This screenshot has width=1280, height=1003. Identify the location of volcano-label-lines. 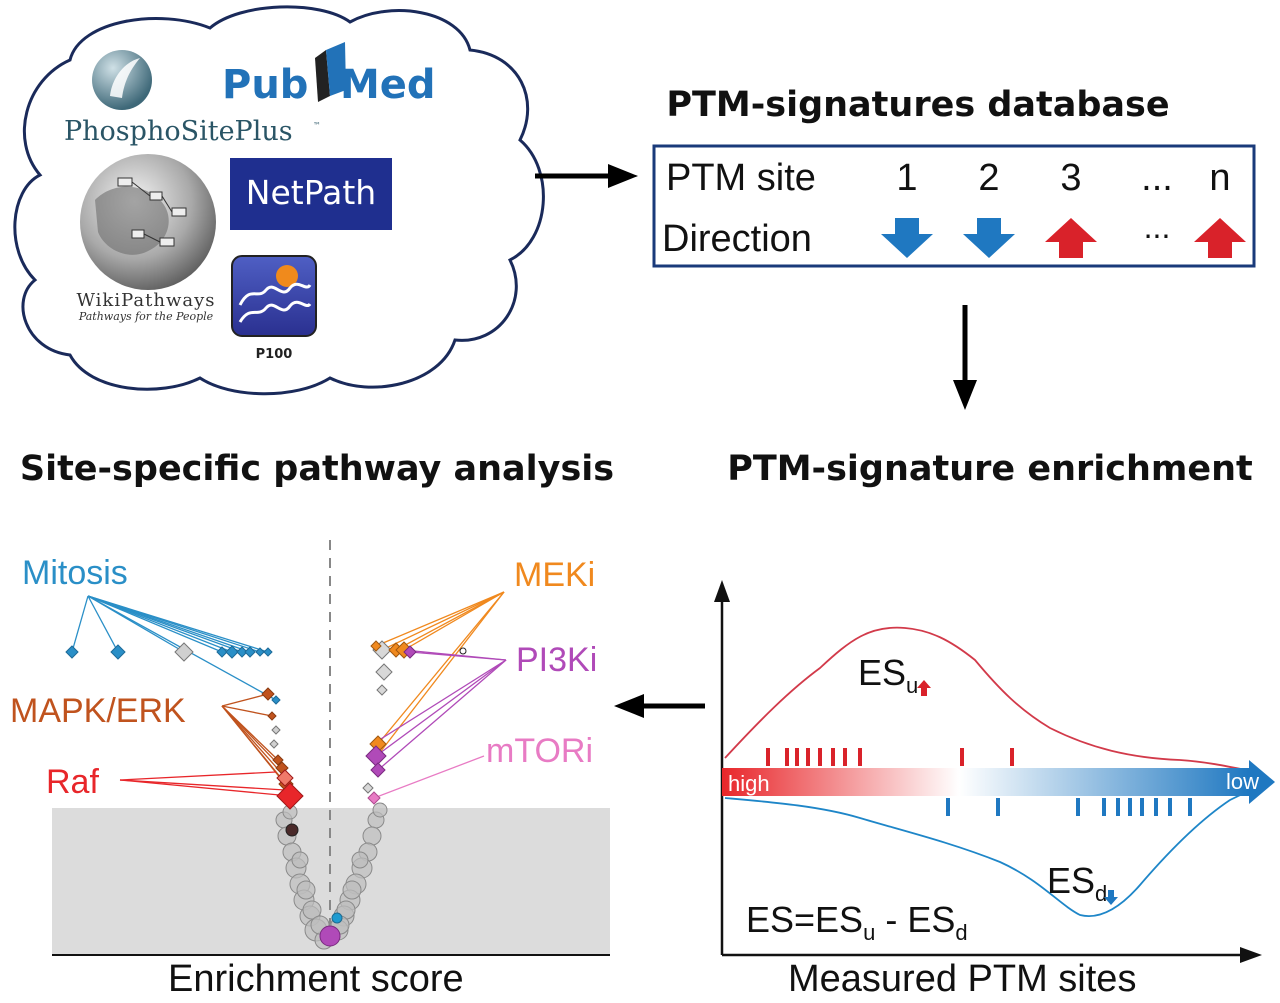
(289, 695).